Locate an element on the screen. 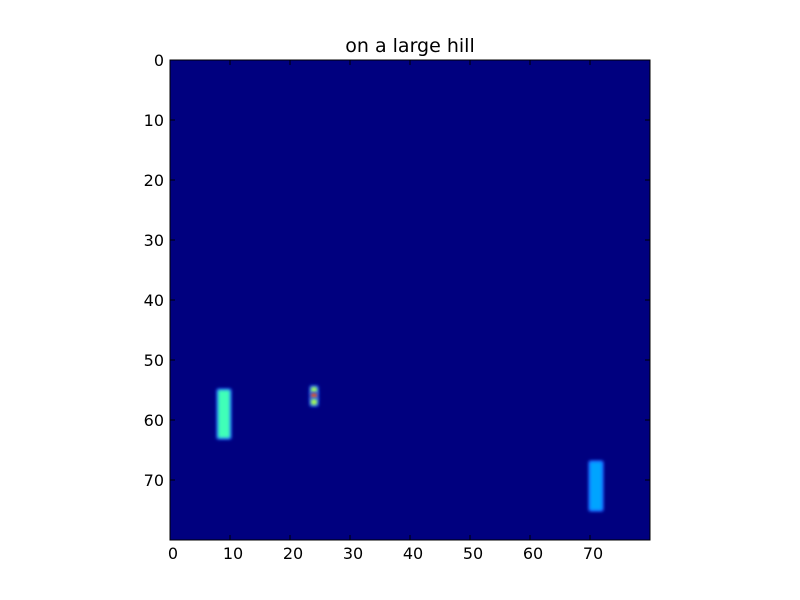 The height and width of the screenshot is (600, 800). x-tick-label: 70 is located at coordinates (593, 553).